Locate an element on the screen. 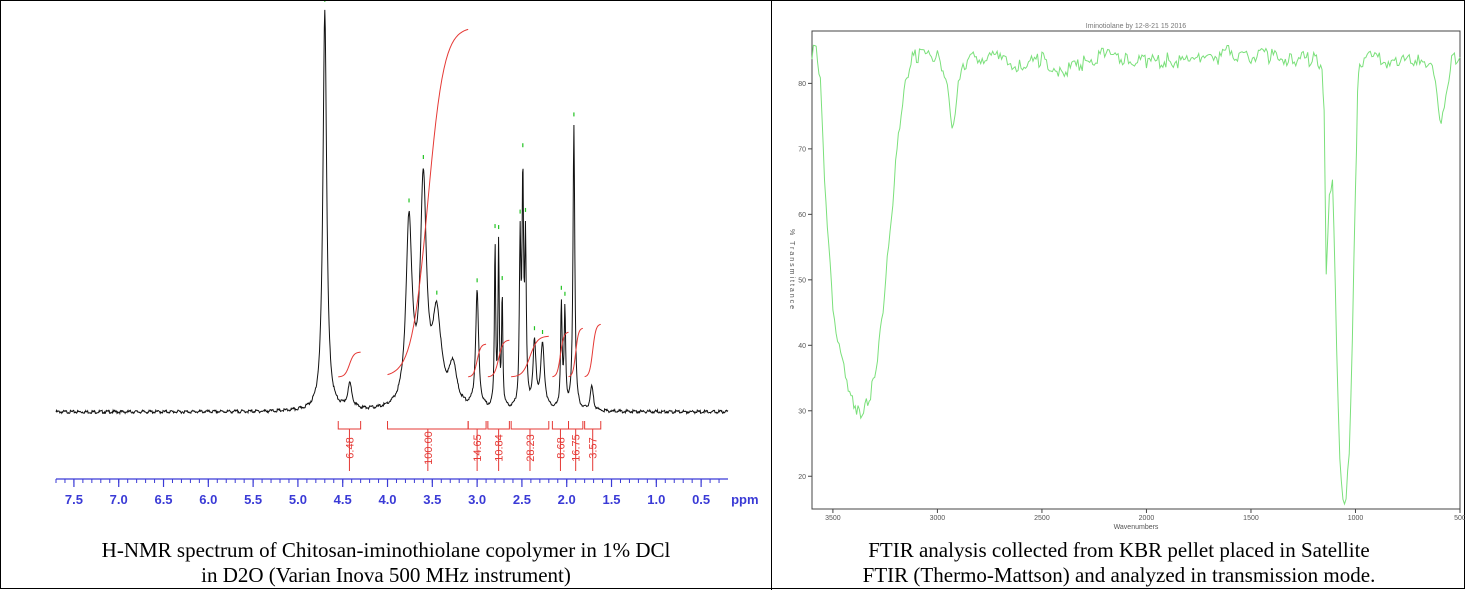 The height and width of the screenshot is (590, 1465). ftir-y-tick-label: 50 is located at coordinates (802, 280).